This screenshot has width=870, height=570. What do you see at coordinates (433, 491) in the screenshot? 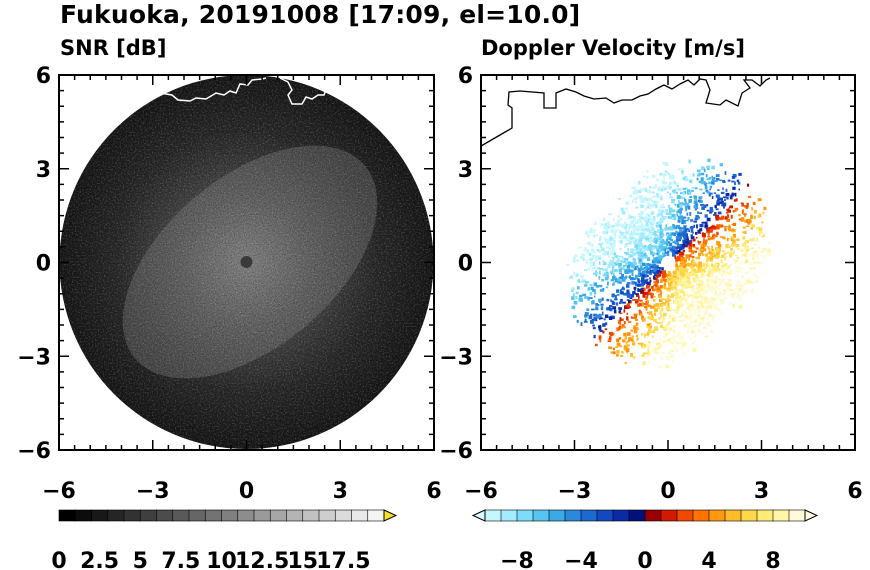
I see `snr-xtick-label: 6` at bounding box center [433, 491].